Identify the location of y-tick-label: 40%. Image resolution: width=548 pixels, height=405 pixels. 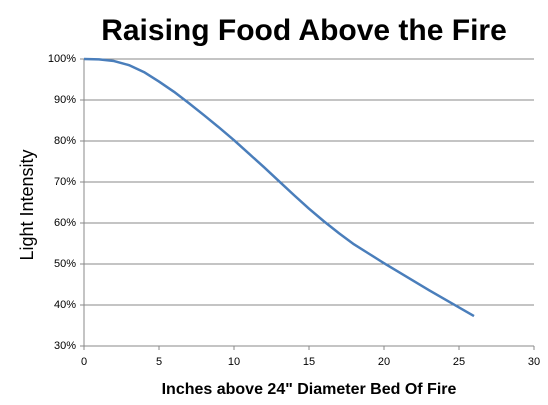
(65, 305).